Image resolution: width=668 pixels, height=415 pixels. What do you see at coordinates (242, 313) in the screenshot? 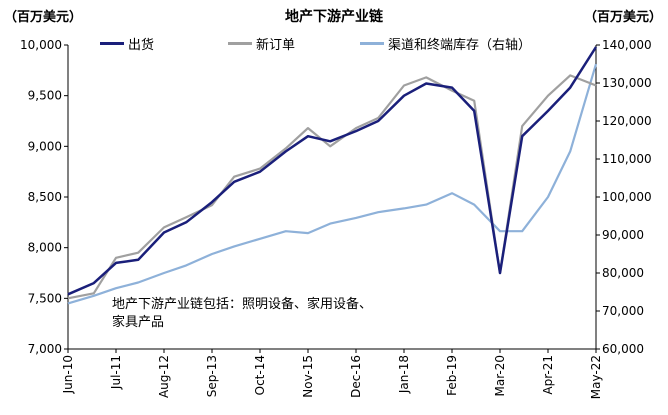
I see `chart-annotation: 地产下游产业链包括：照明设备、家用设备、家具产品` at bounding box center [242, 313].